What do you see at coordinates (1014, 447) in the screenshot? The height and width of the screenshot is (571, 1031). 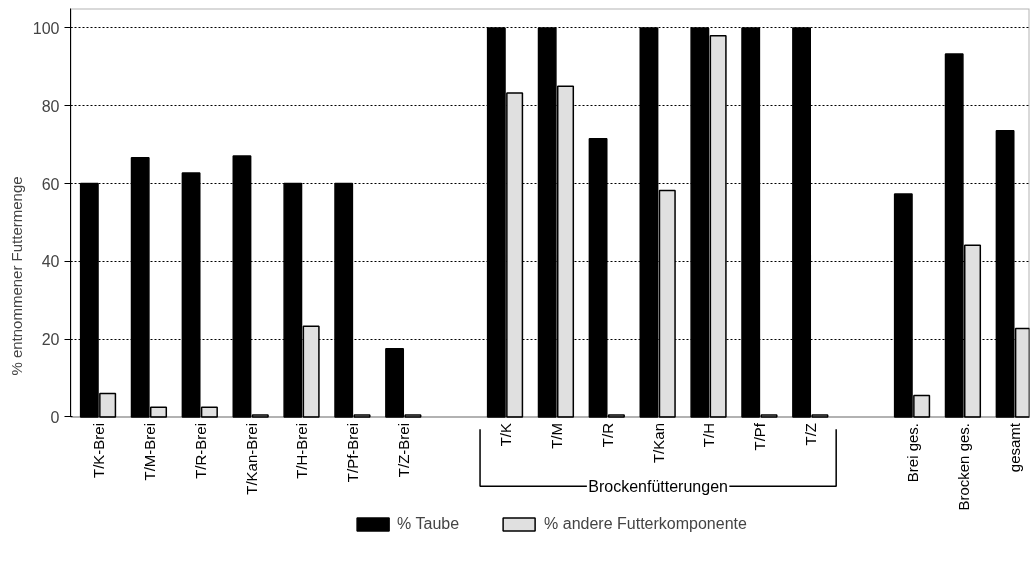 I see `x-tick-label: gesamt` at bounding box center [1014, 447].